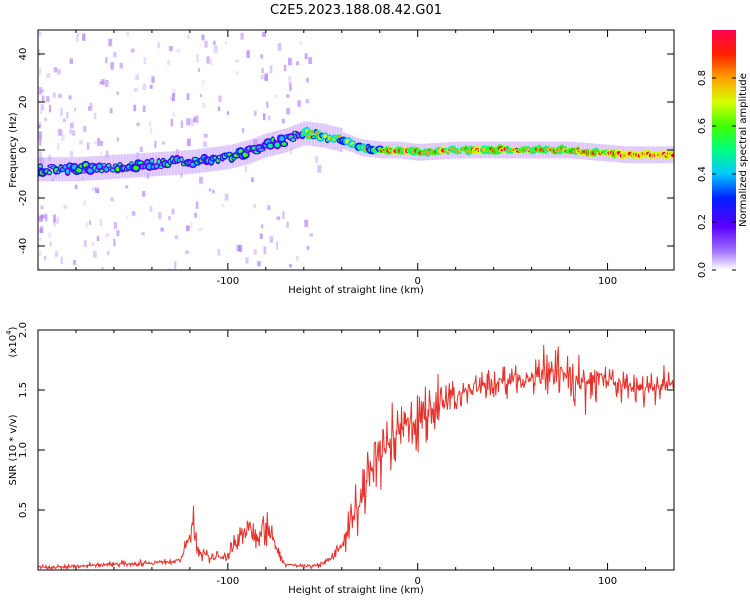 The width and height of the screenshot is (750, 600). Describe the element at coordinates (418, 281) in the screenshot. I see `spectrogram-xtick-label: 0` at that location.